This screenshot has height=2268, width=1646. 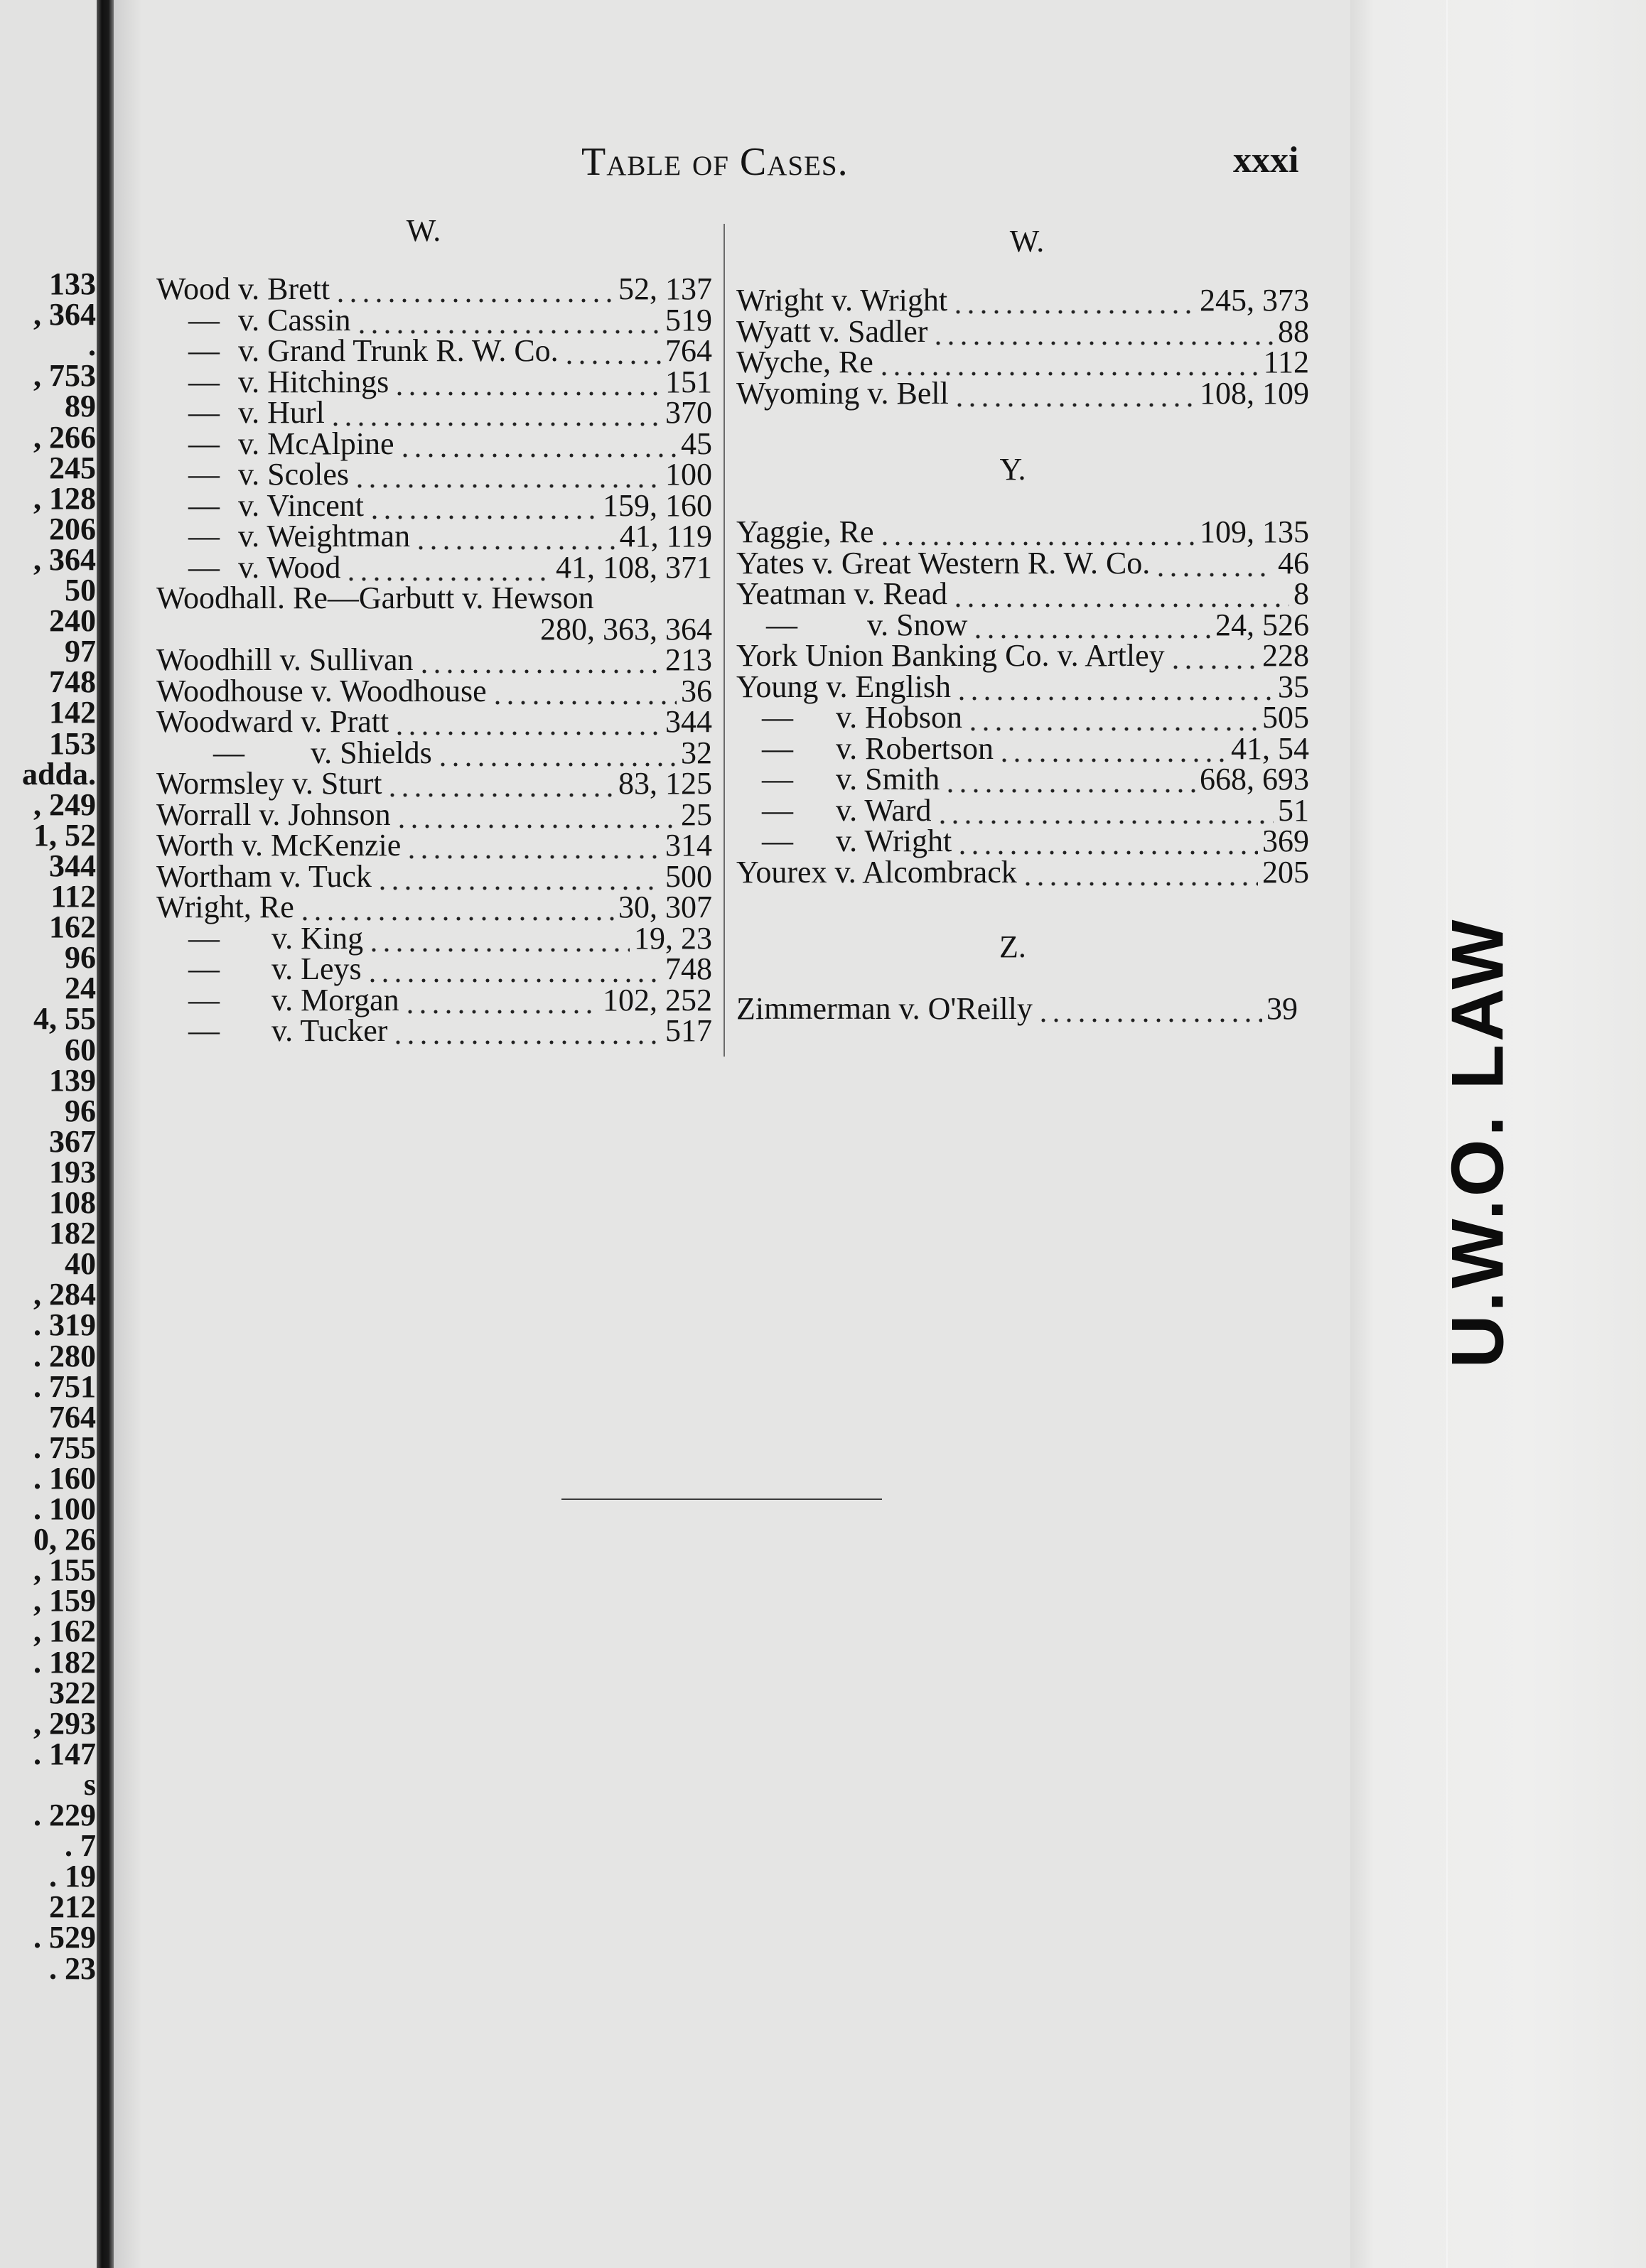 What do you see at coordinates (80, 1049) in the screenshot?
I see `facing-page-fragment: 60` at bounding box center [80, 1049].